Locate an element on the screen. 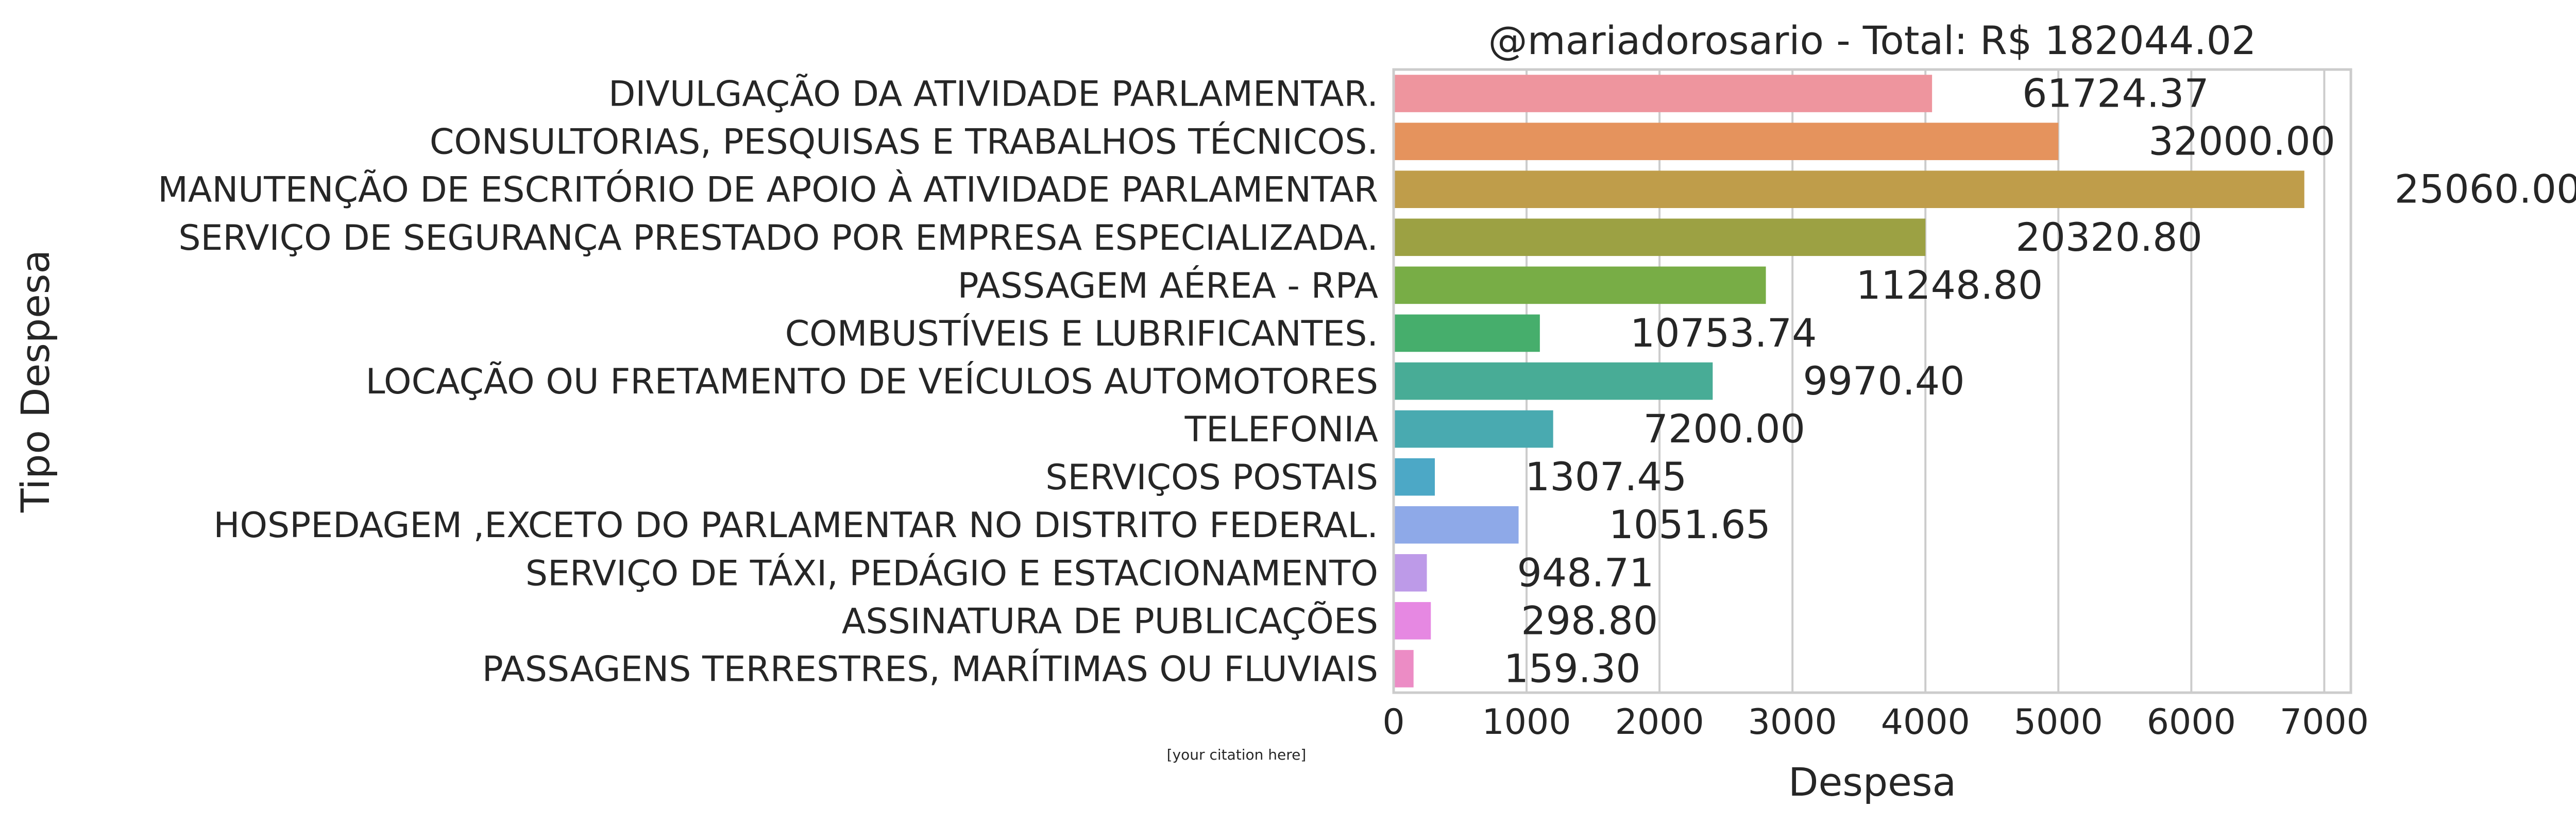 This screenshot has width=2576, height=825. data-label: 948.71 is located at coordinates (1585, 572).